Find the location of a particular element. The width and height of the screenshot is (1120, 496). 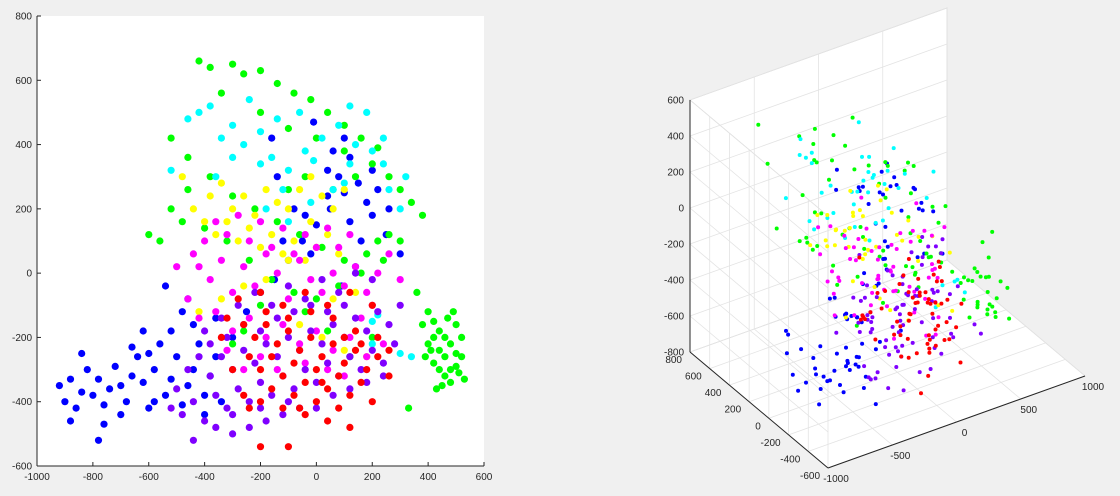

y-tick-label: 0 is located at coordinates (758, 426).